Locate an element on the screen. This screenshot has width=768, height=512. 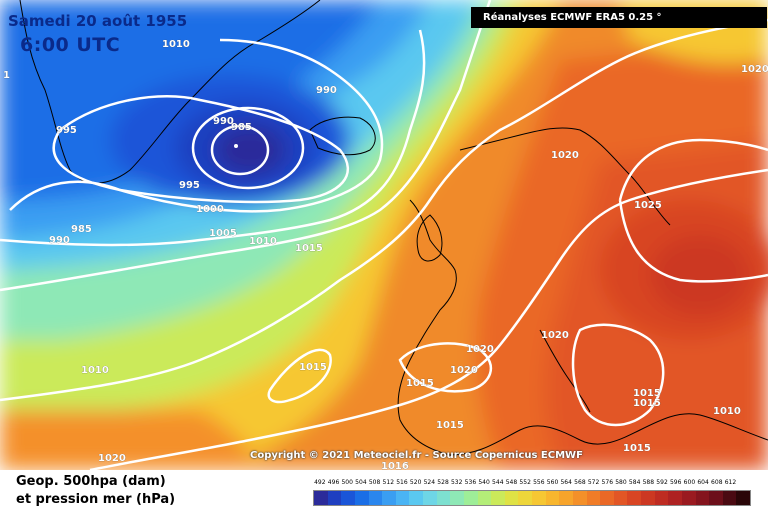
isobar-1015-atlantic is located at coordinates (299, 376).